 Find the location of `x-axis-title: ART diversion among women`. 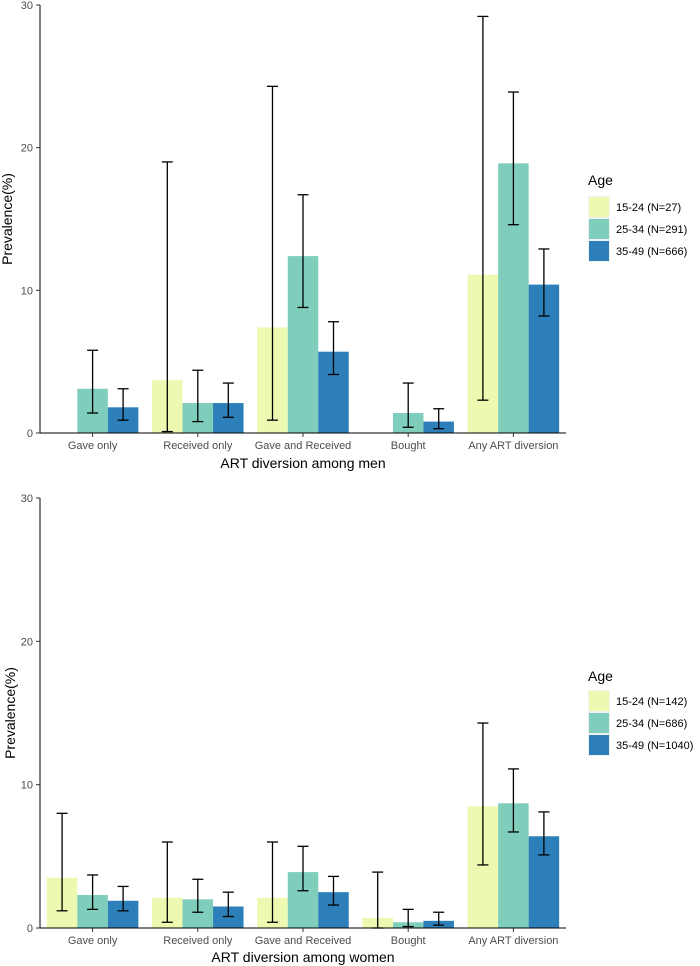

x-axis-title: ART diversion among women is located at coordinates (302, 957).